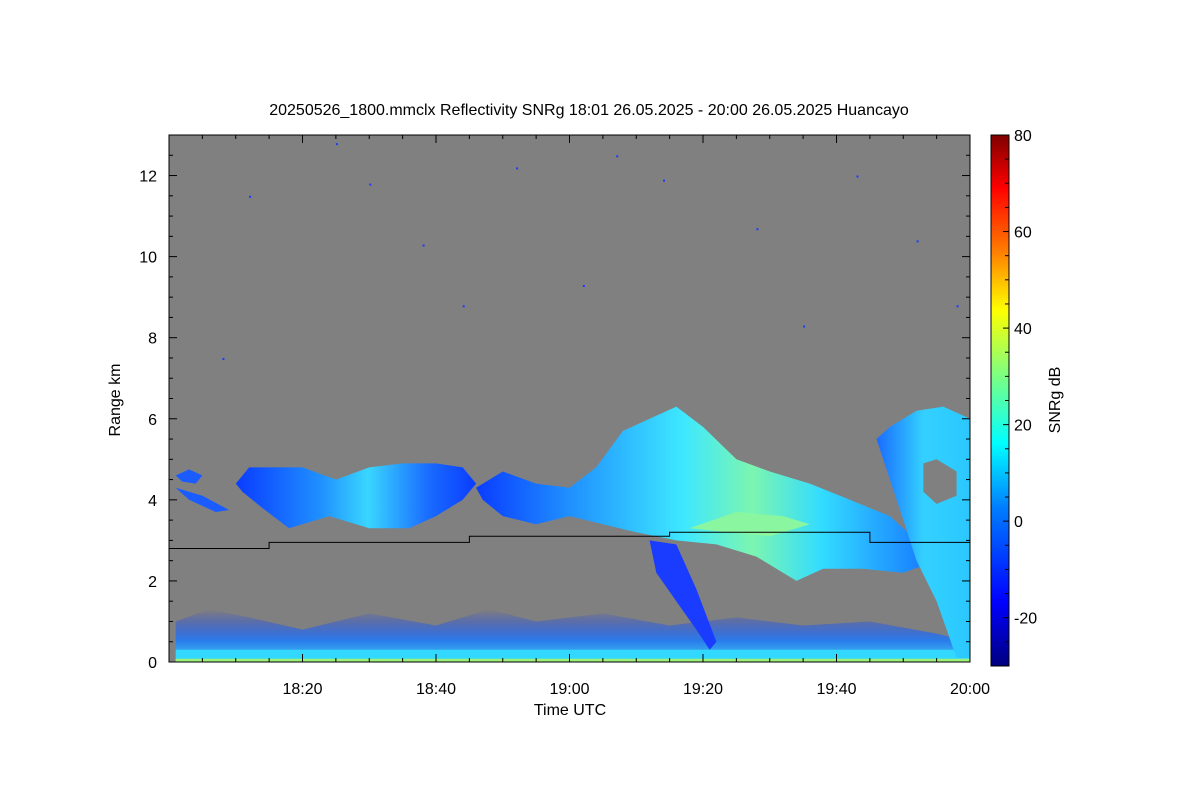 The height and width of the screenshot is (800, 1200). What do you see at coordinates (189, 476) in the screenshot?
I see `cloud-patch-early` at bounding box center [189, 476].